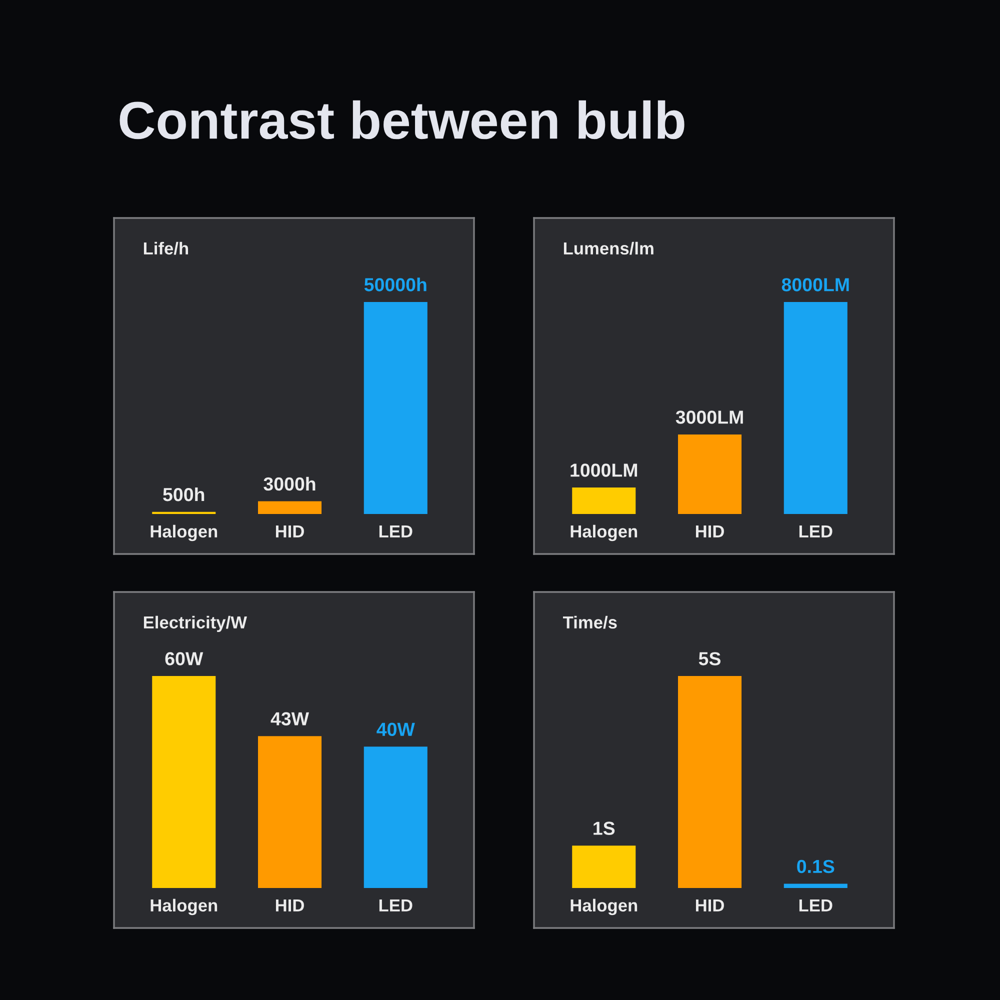  What do you see at coordinates (604, 828) in the screenshot?
I see `data-label: 1S` at bounding box center [604, 828].